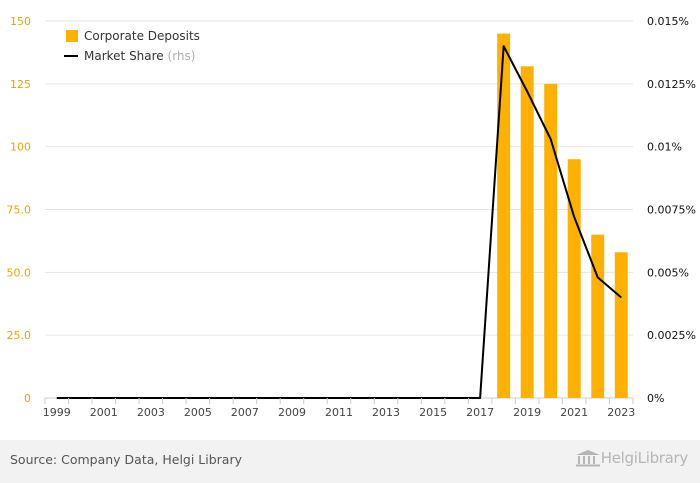 The height and width of the screenshot is (483, 700). Describe the element at coordinates (20, 21) in the screenshot. I see `y-left-tick-label: 150` at that location.